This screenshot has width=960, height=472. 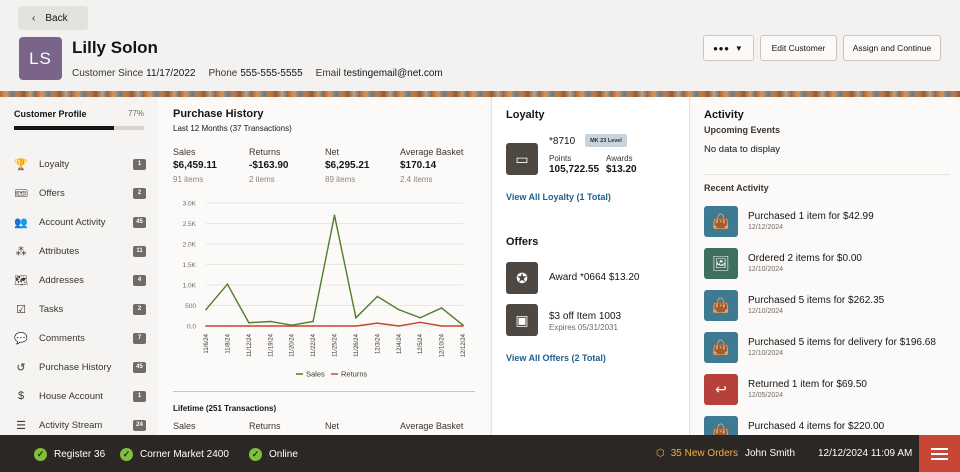 I want to click on hamburger-menu-button, so click(x=939, y=453).